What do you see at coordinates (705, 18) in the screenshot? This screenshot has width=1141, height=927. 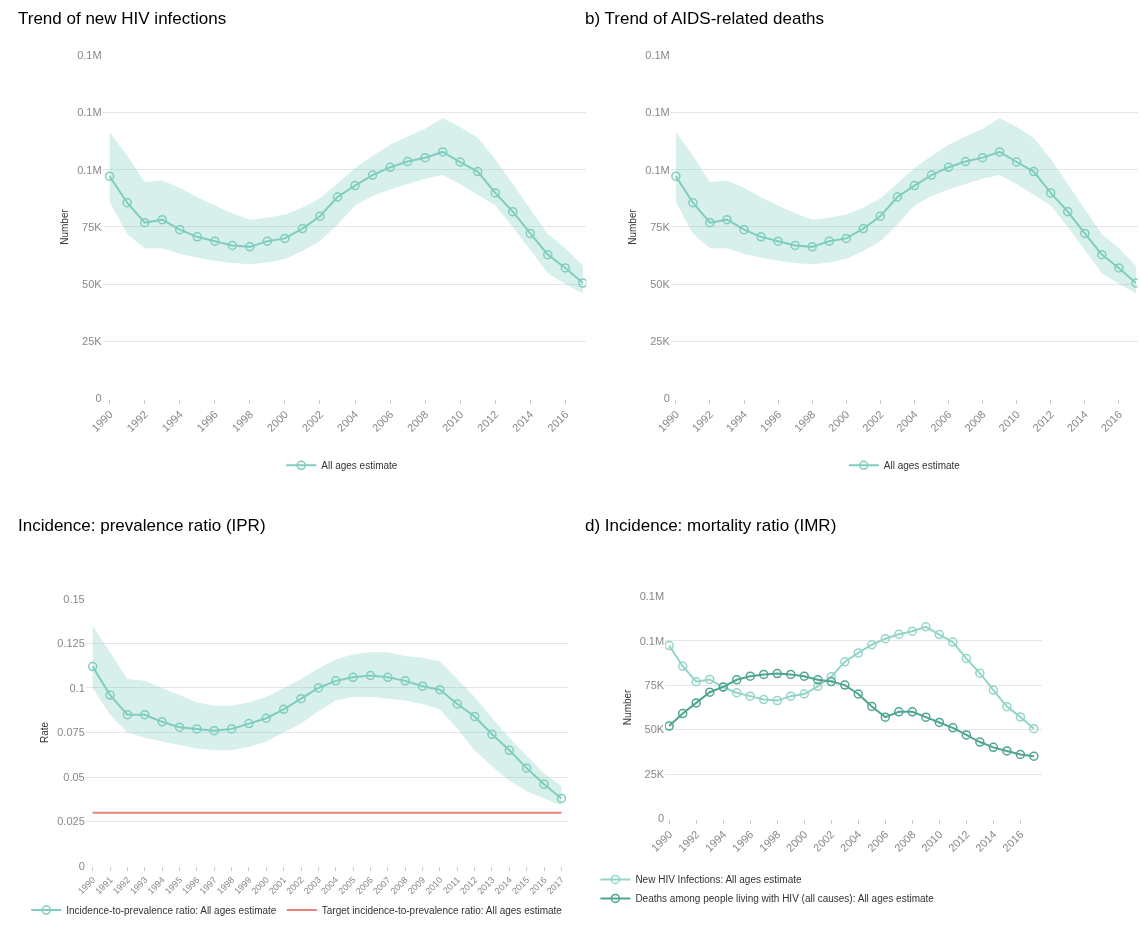 I see `chart-title: b) Trend of AIDS-related deaths` at bounding box center [705, 18].